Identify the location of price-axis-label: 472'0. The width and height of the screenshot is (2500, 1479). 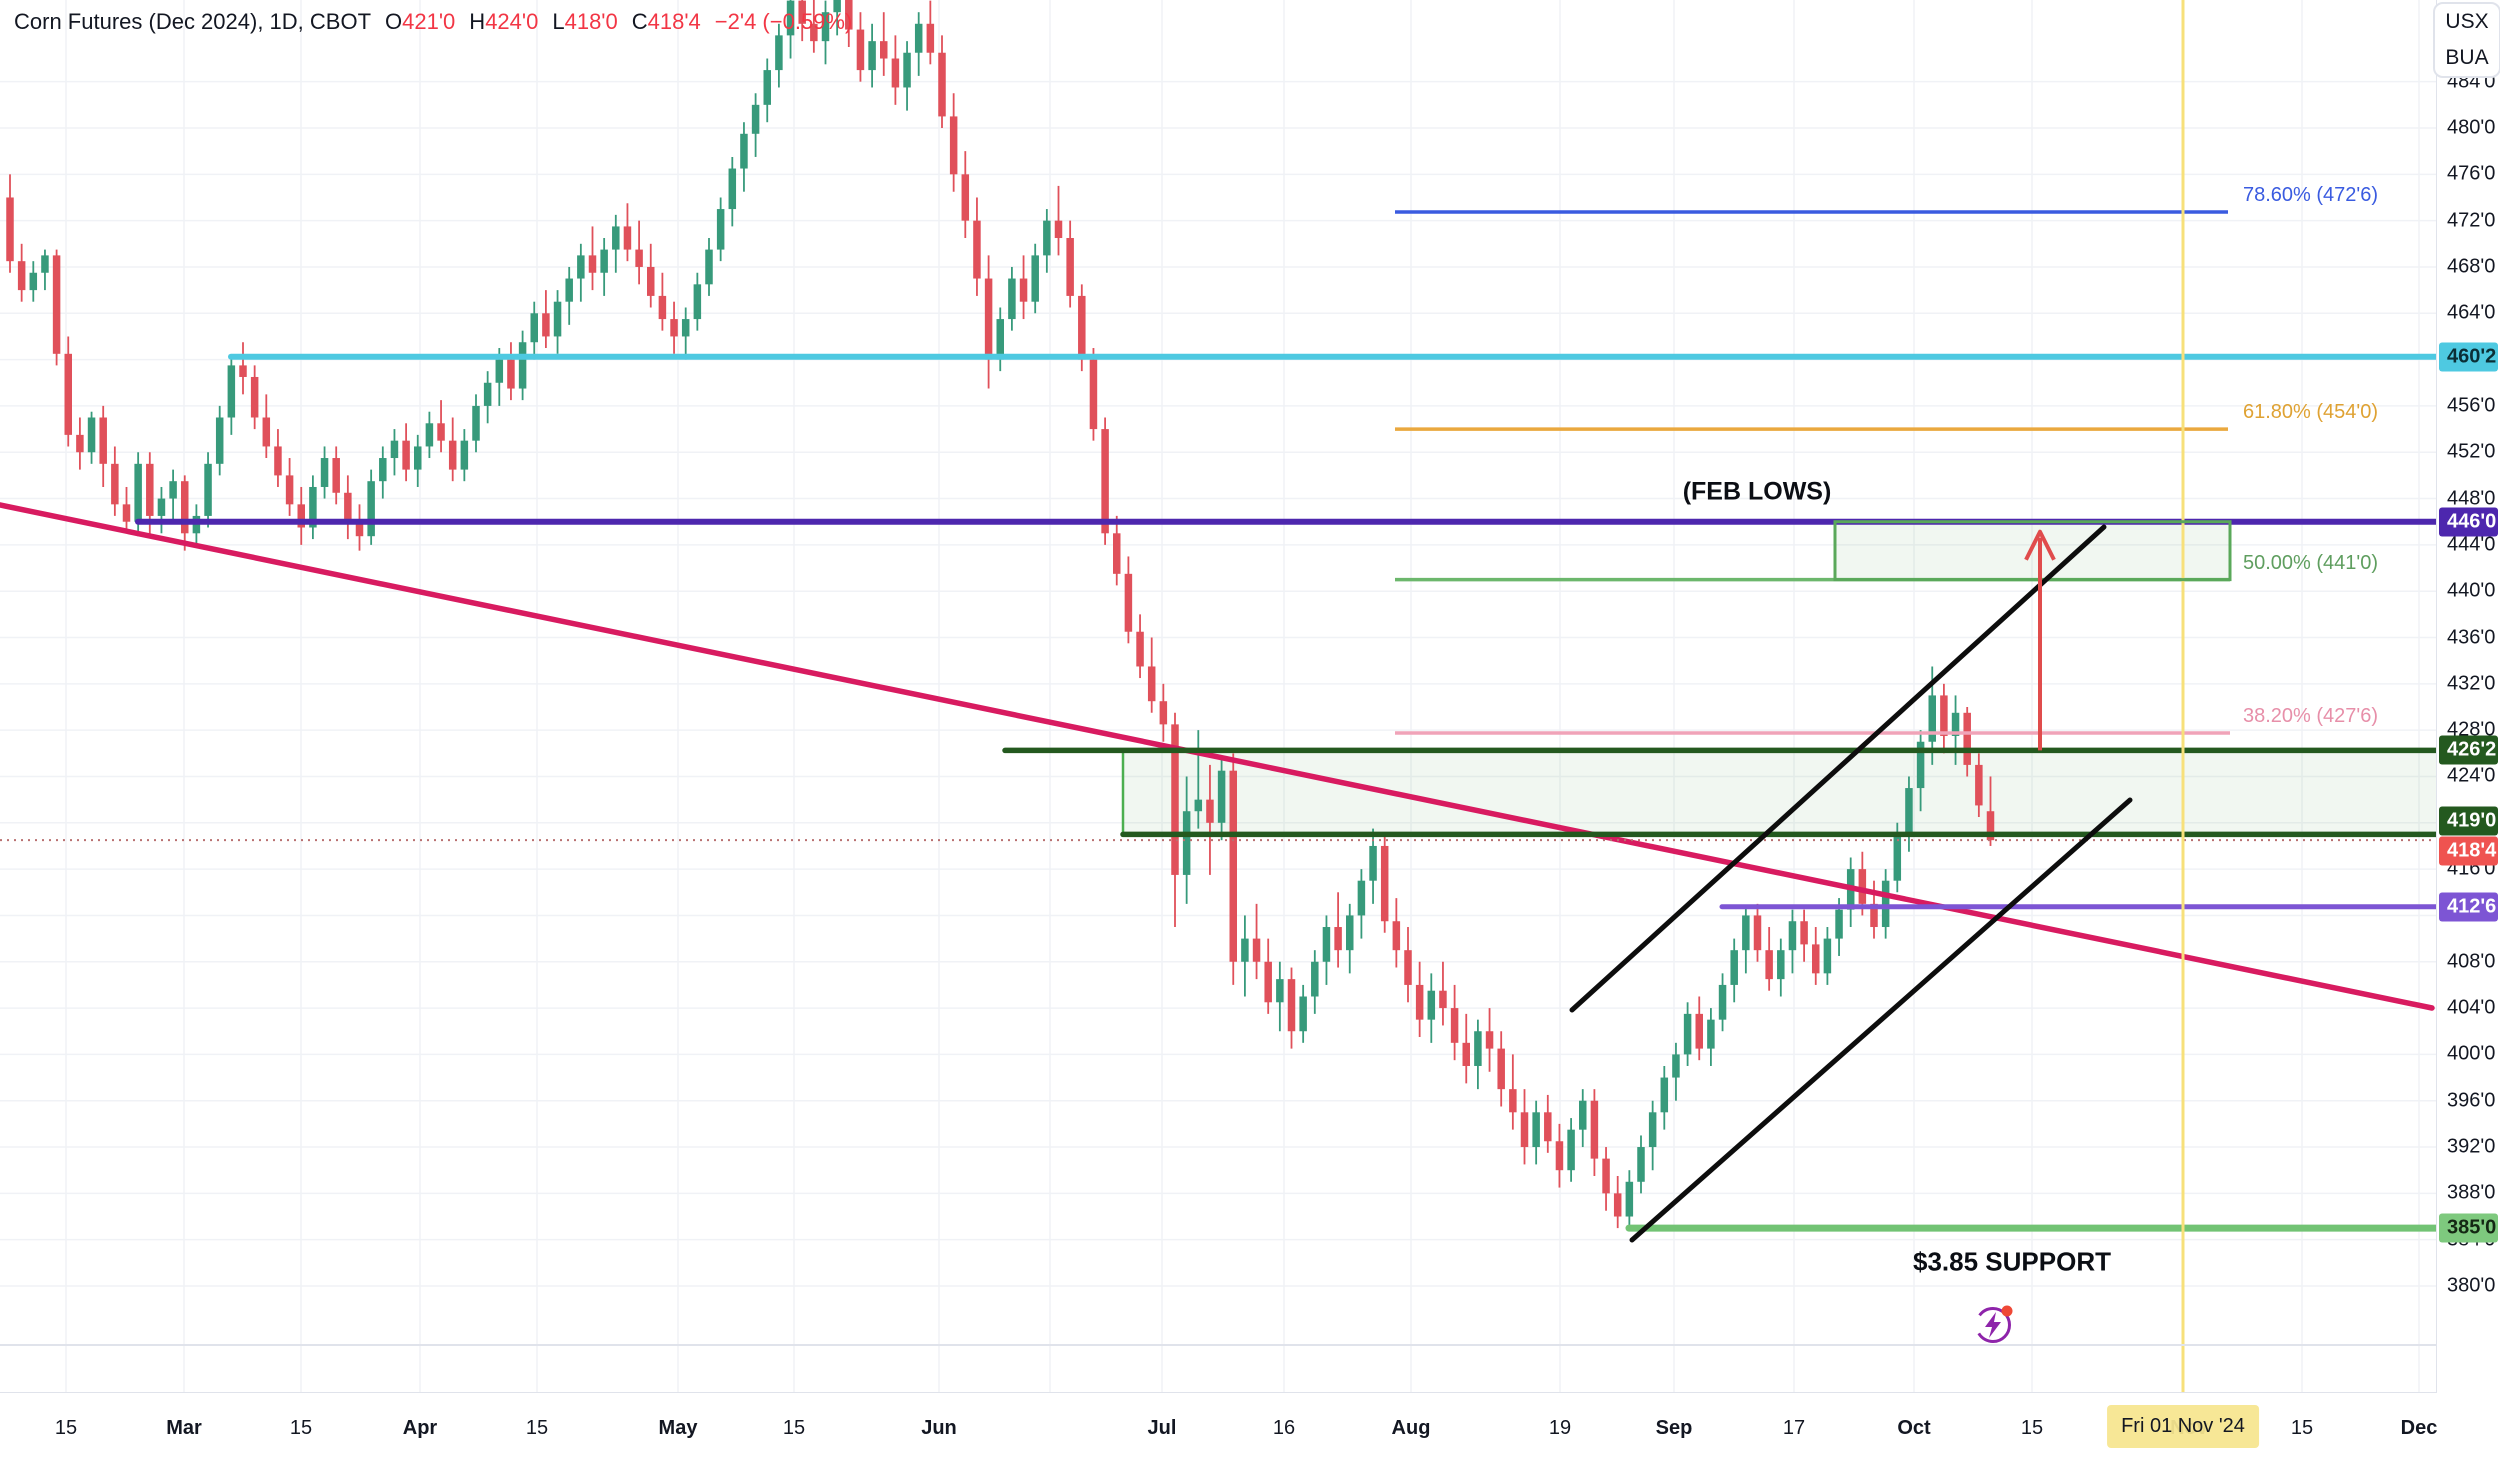
(2471, 220).